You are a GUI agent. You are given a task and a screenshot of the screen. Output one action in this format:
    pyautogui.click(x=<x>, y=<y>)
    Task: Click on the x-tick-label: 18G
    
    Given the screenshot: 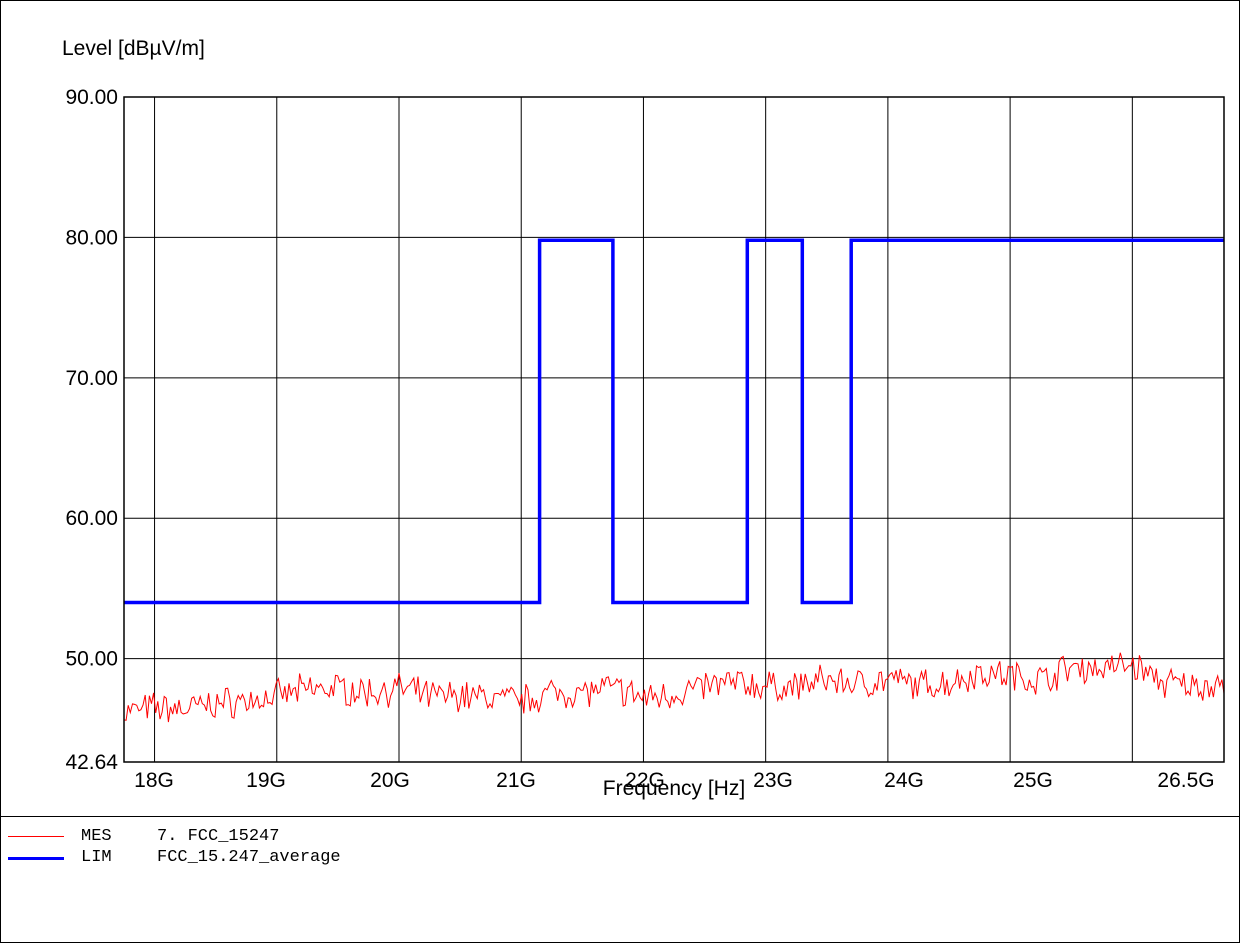 What is the action you would take?
    pyautogui.click(x=154, y=780)
    